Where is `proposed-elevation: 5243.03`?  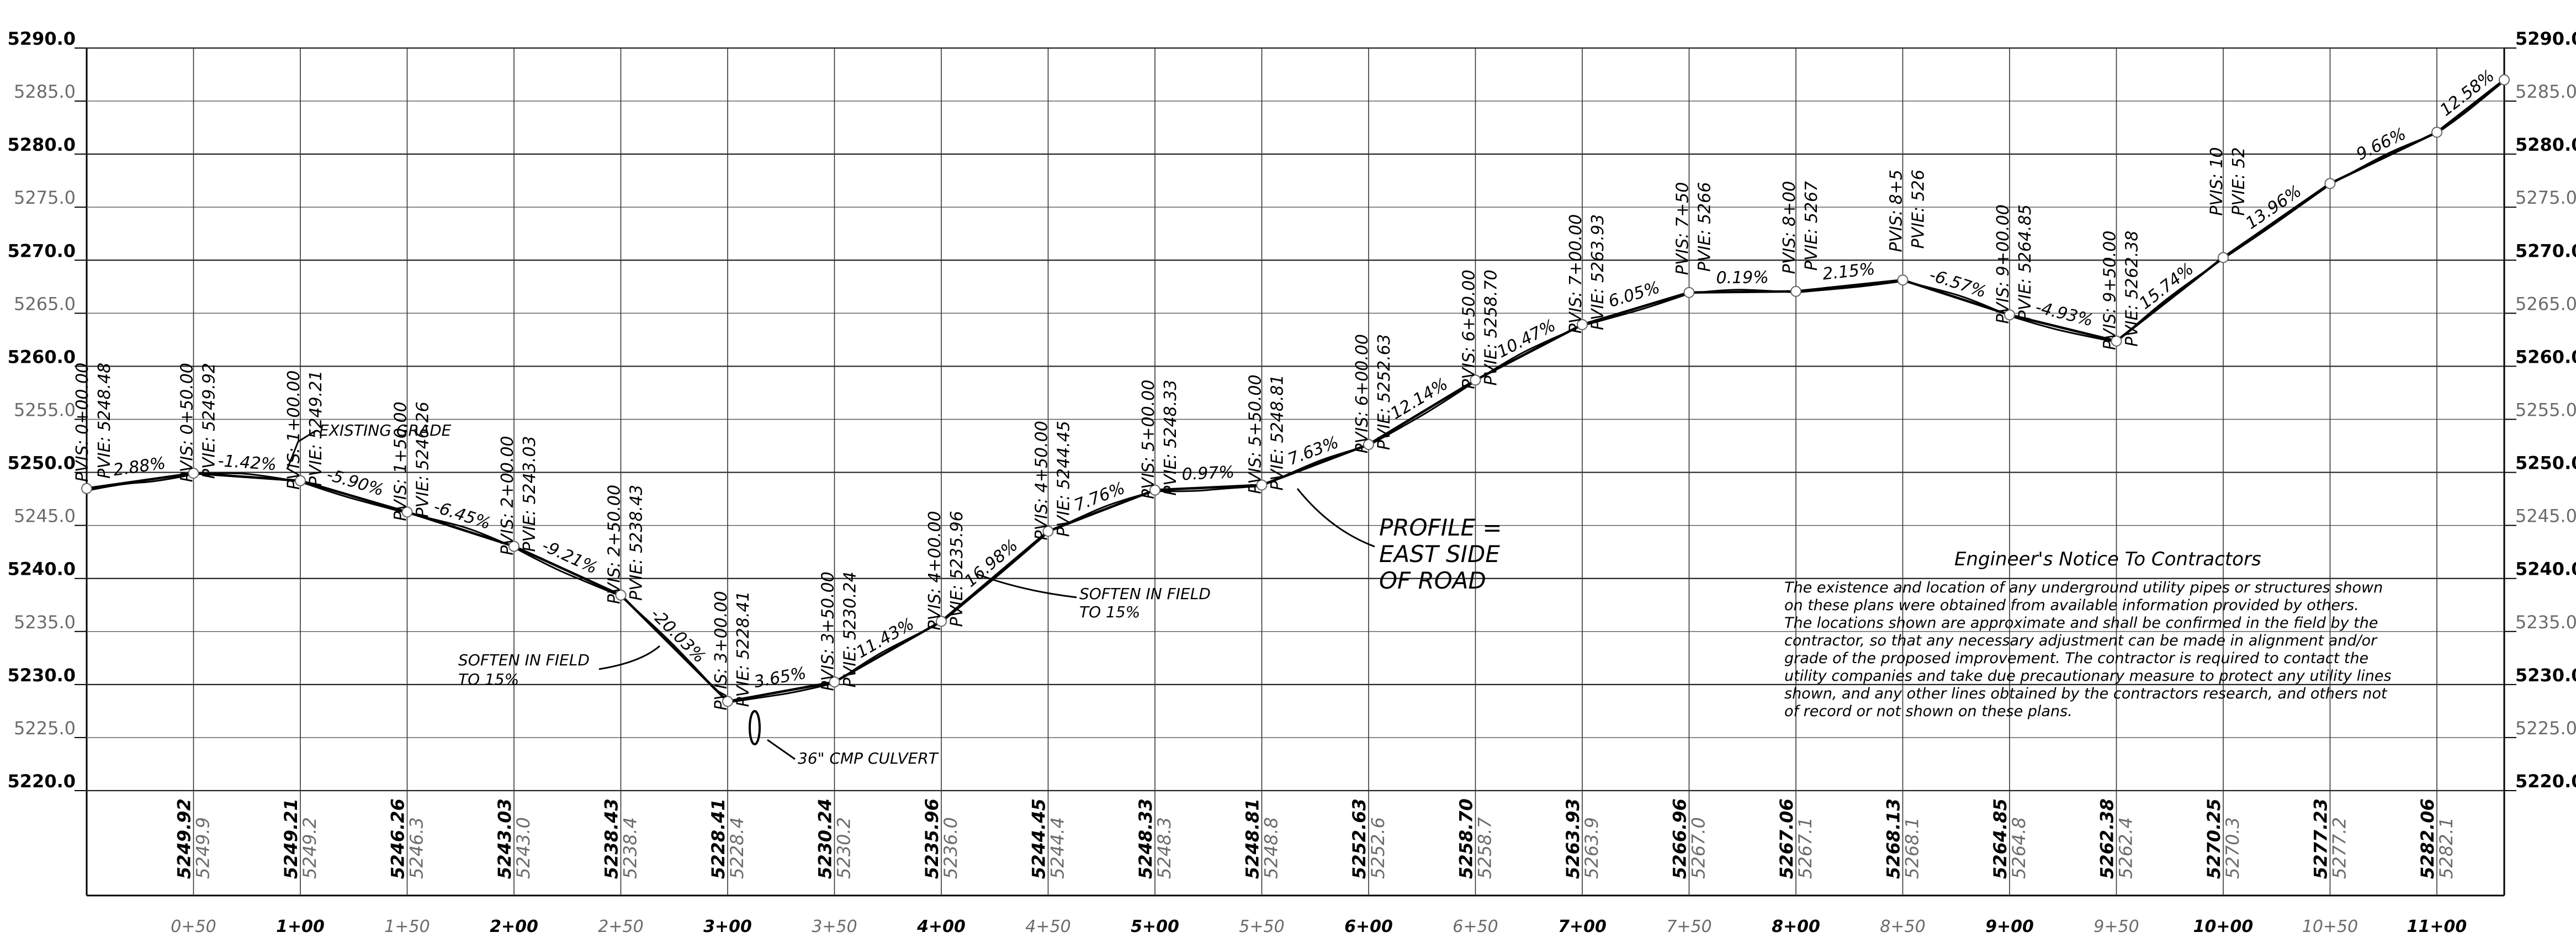
proposed-elevation: 5243.03 is located at coordinates (504, 838).